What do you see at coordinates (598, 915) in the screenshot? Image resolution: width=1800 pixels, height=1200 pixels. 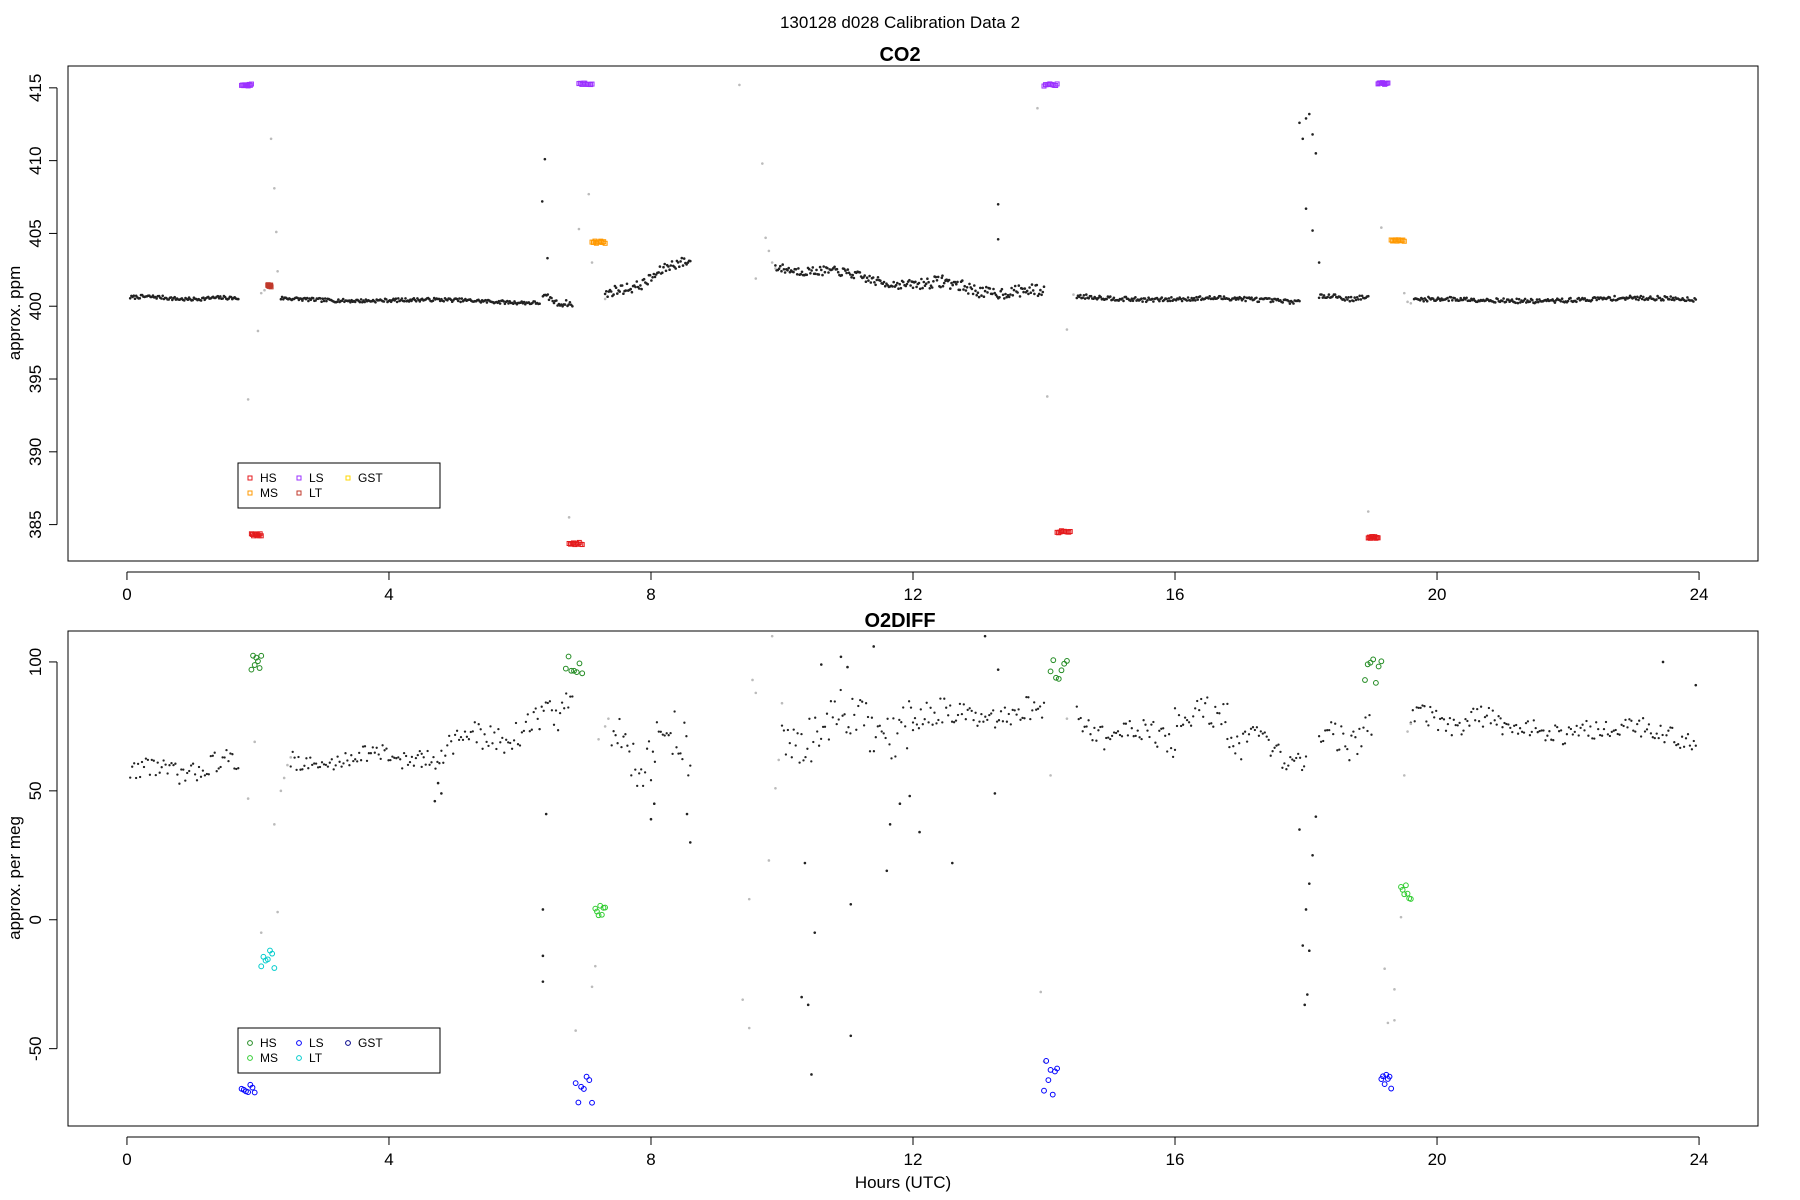 I see `calibration-point-ms` at bounding box center [598, 915].